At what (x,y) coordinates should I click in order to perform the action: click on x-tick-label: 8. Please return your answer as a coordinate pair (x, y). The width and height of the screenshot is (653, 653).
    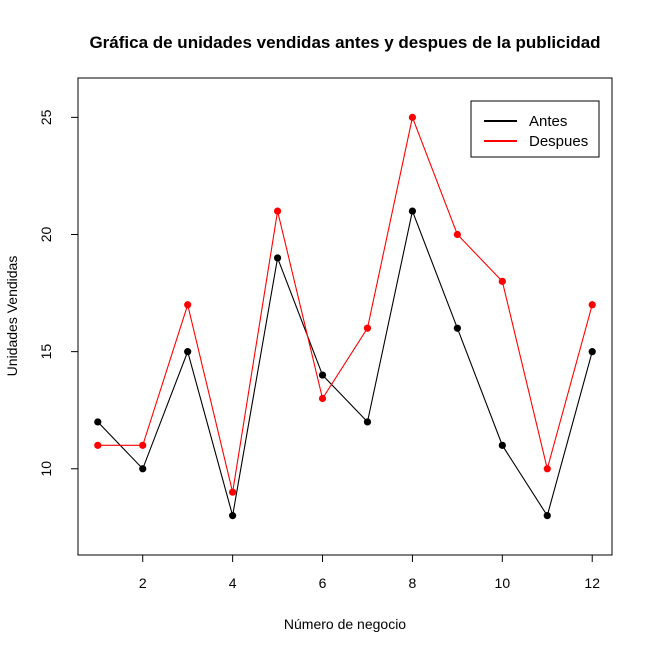
    Looking at the image, I should click on (413, 583).